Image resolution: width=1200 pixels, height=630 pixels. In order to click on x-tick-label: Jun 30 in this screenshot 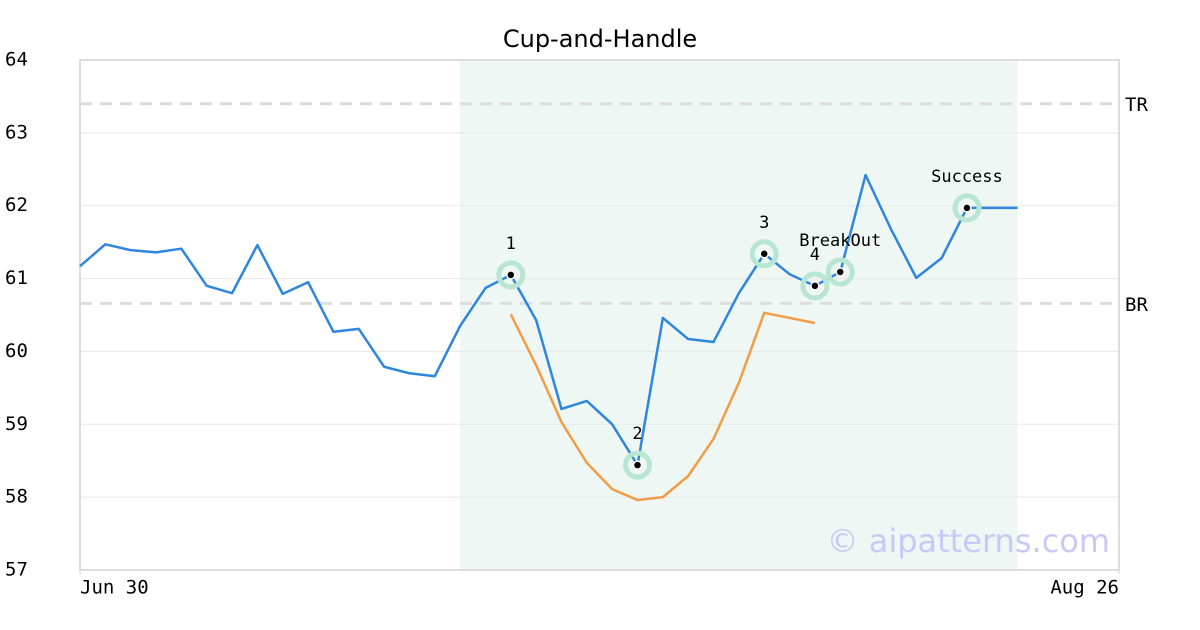, I will do `click(114, 588)`.